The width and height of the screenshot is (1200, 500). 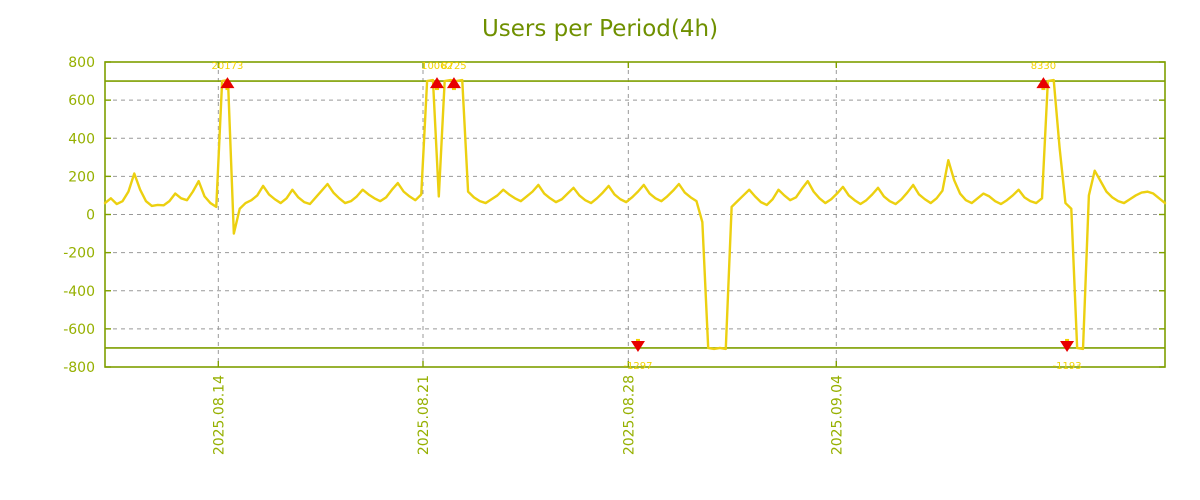 What do you see at coordinates (1067, 366) in the screenshot?
I see `annotation-value-label: -1193` at bounding box center [1067, 366].